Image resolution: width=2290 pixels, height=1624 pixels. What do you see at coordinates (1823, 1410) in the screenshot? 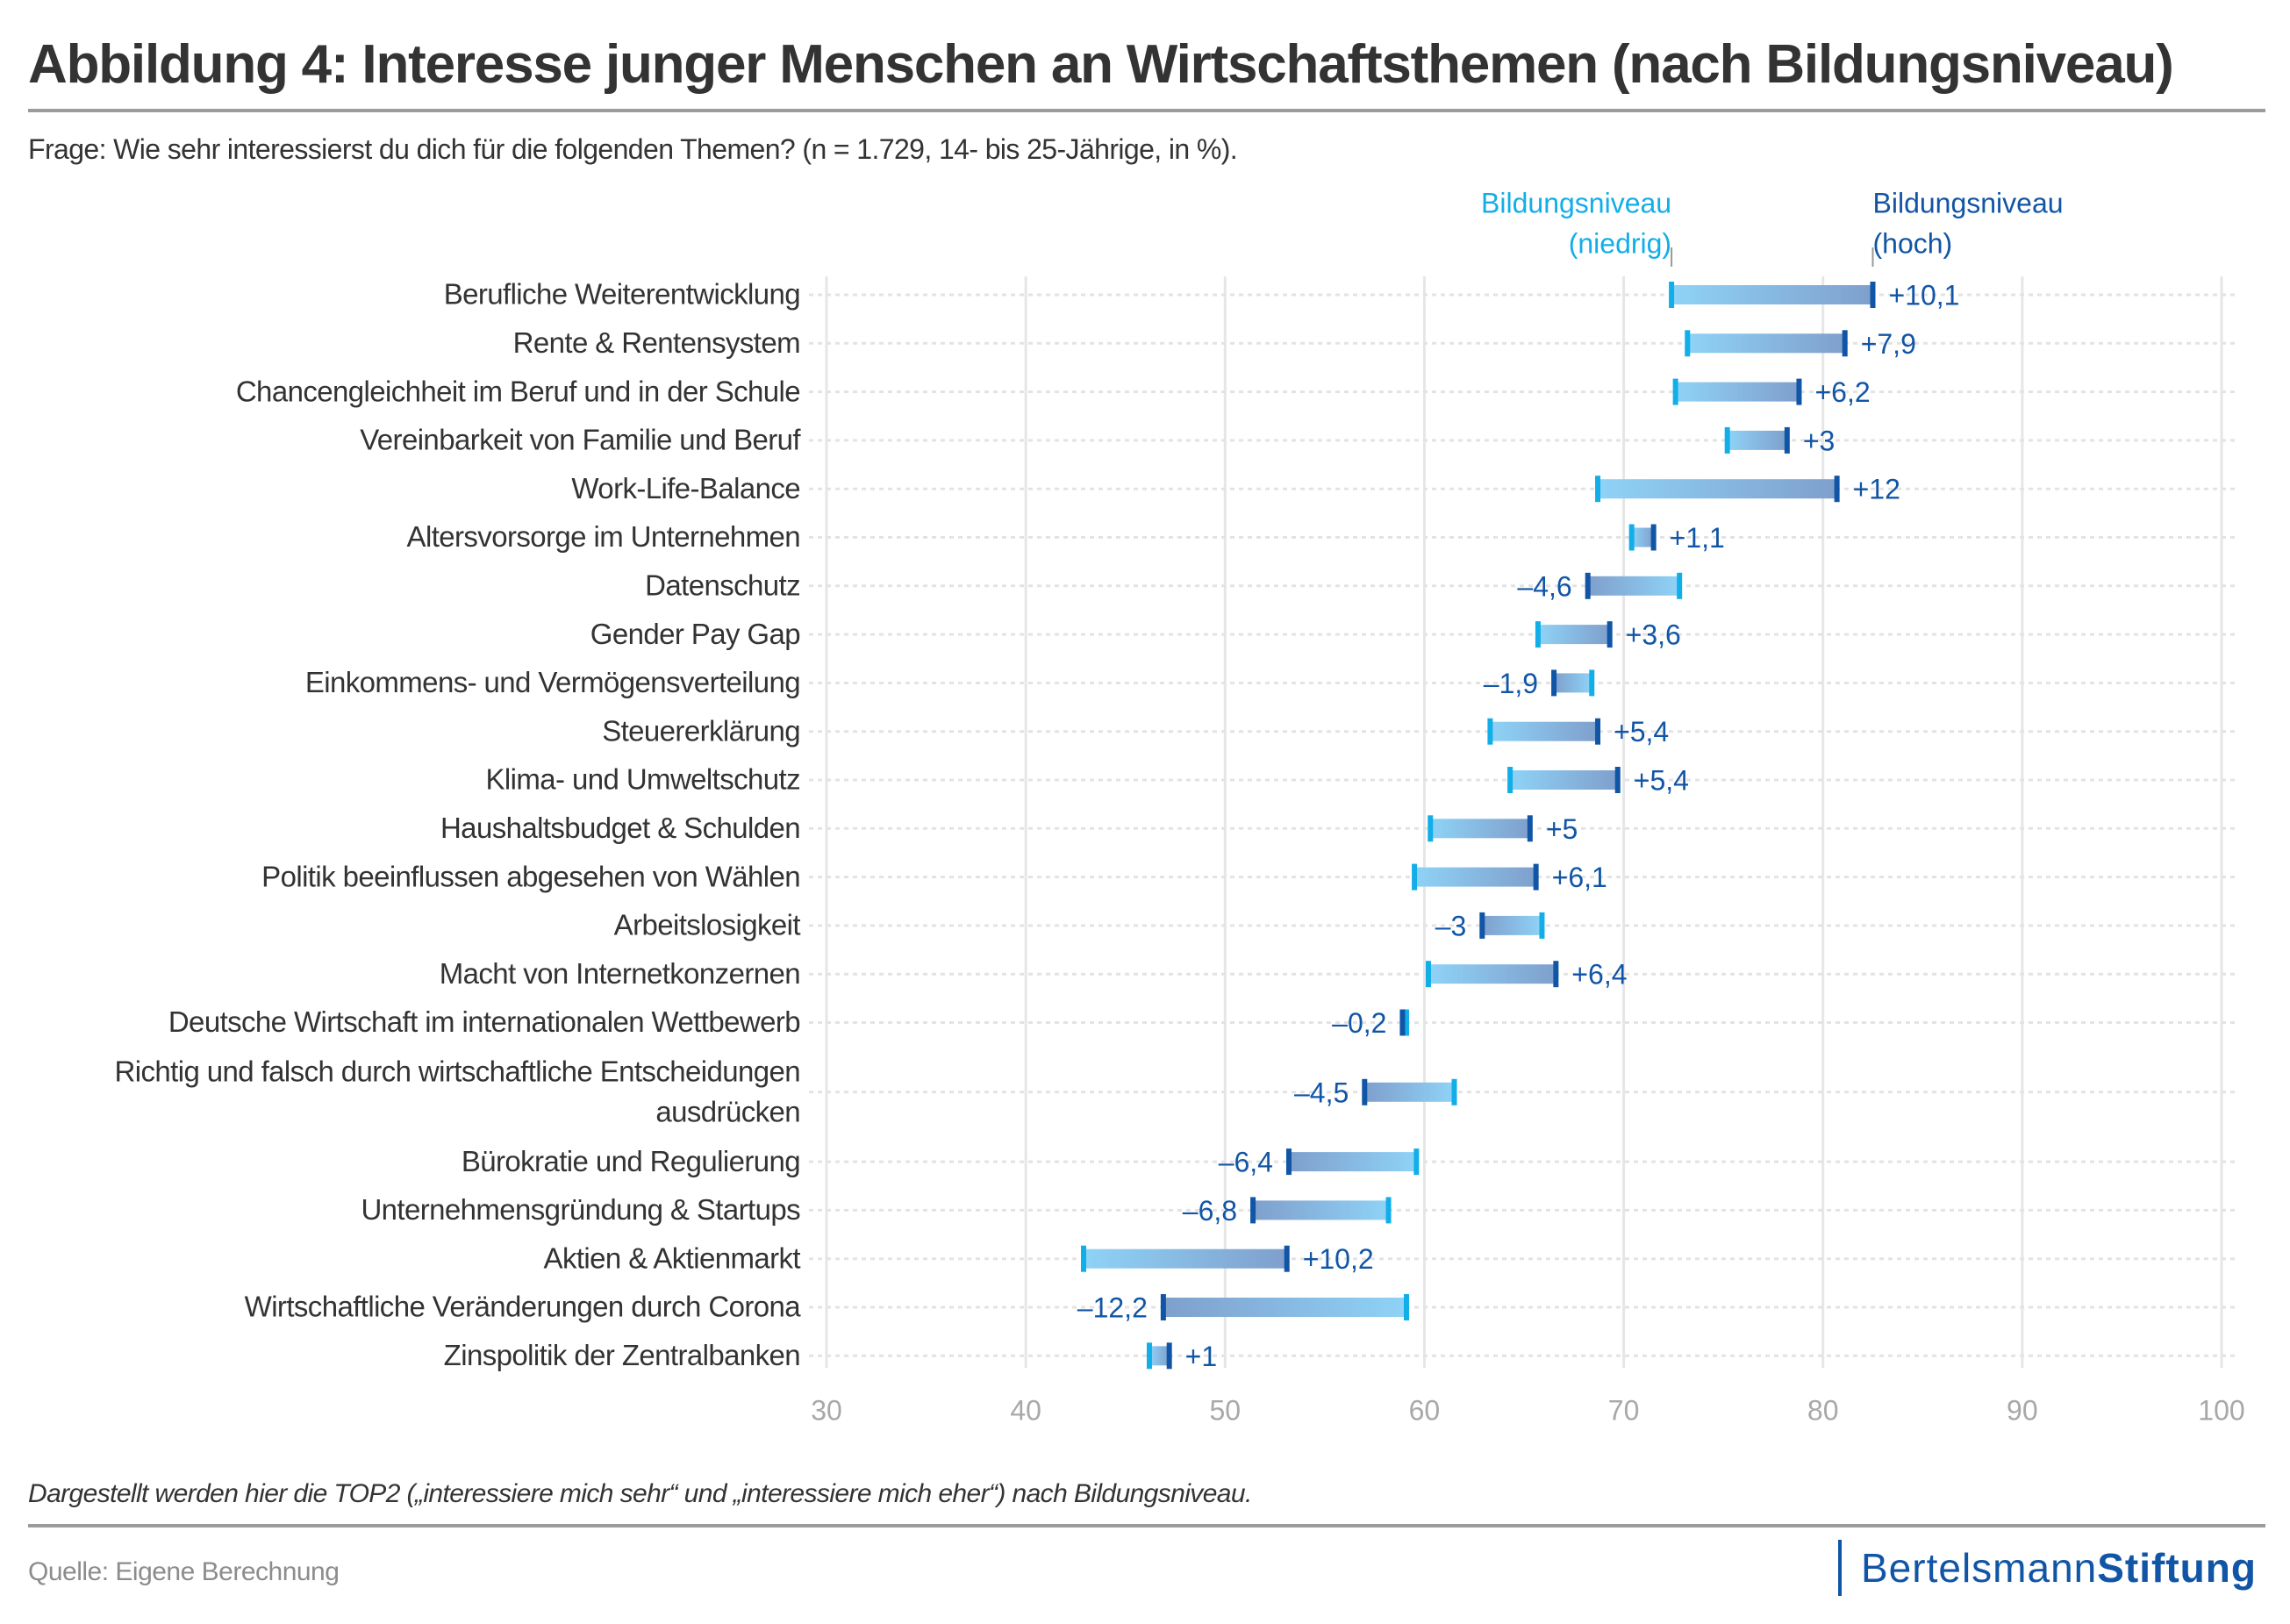
I see `x-tick-label: 80` at bounding box center [1823, 1410].